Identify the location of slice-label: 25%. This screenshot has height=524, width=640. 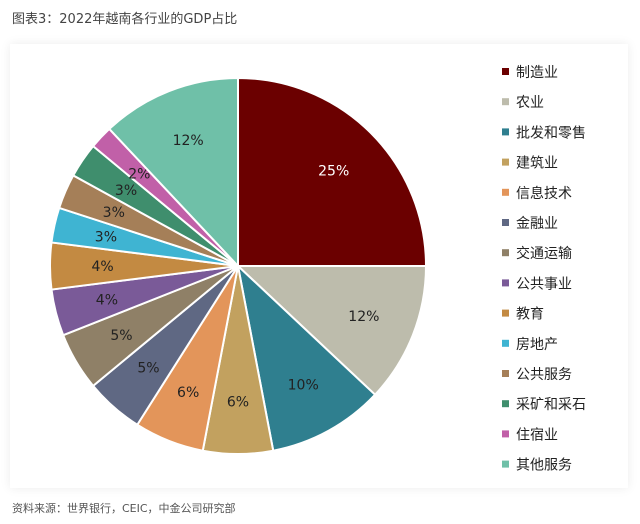
(333, 171).